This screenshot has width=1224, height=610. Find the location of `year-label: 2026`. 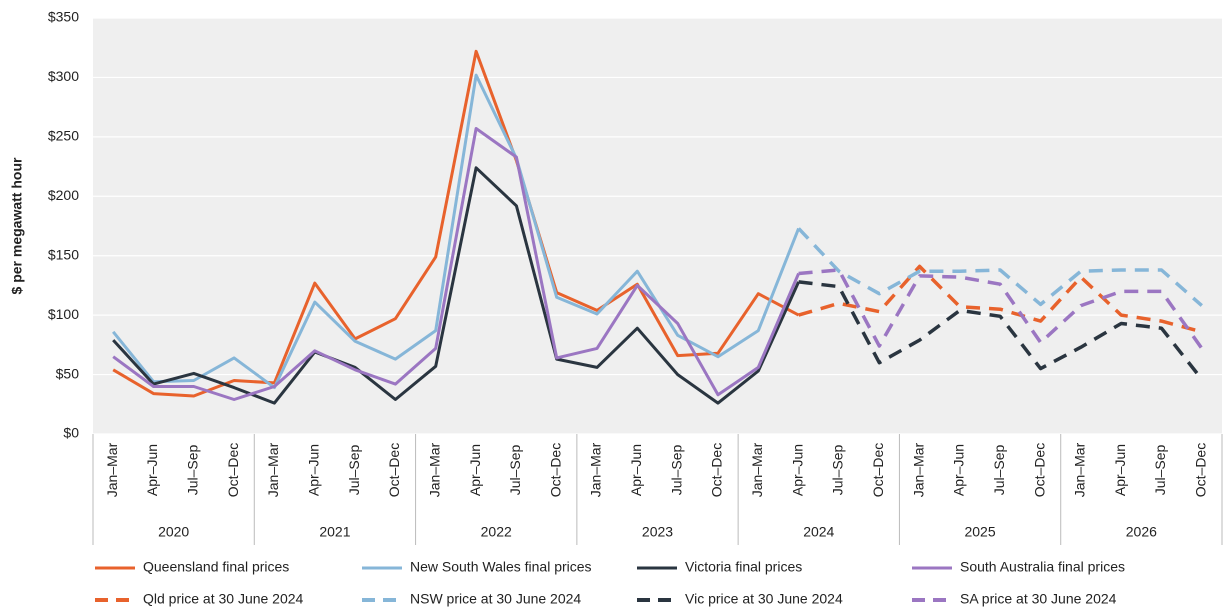

year-label: 2026 is located at coordinates (1141, 532).